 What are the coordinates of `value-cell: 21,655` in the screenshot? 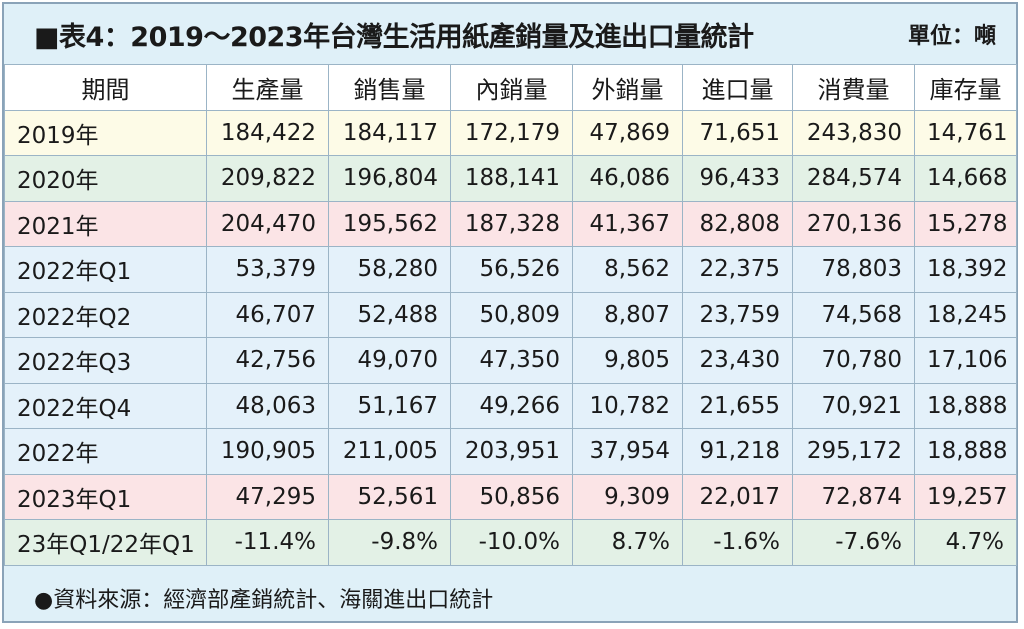 It's located at (737, 405).